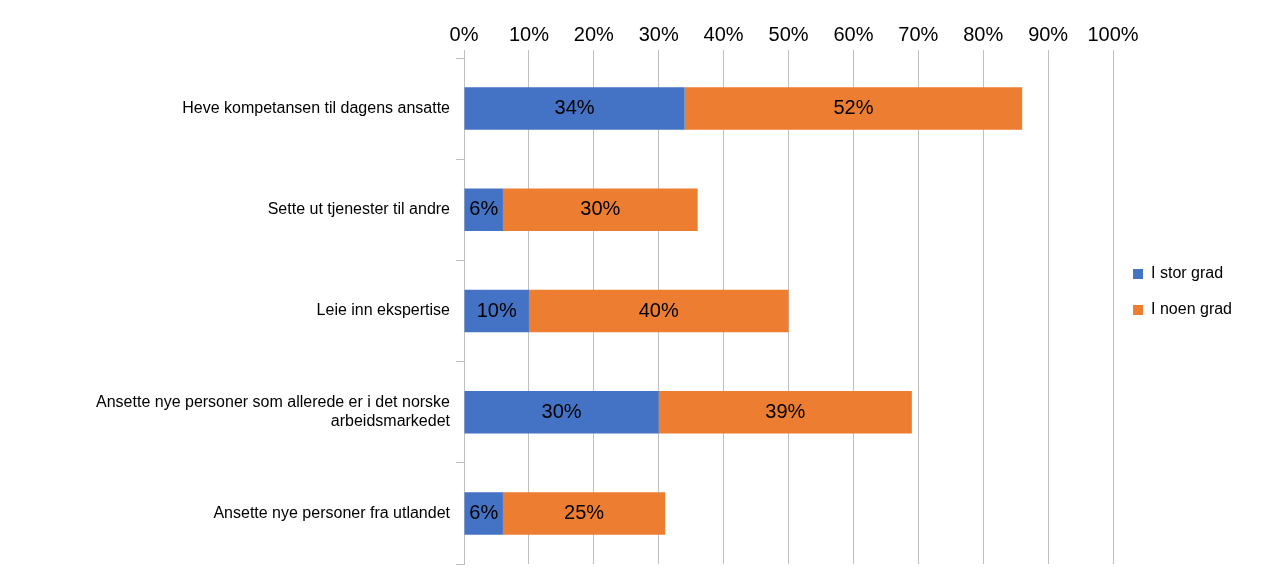 The width and height of the screenshot is (1262, 584). What do you see at coordinates (853, 33) in the screenshot?
I see `x-tick-label: 60%` at bounding box center [853, 33].